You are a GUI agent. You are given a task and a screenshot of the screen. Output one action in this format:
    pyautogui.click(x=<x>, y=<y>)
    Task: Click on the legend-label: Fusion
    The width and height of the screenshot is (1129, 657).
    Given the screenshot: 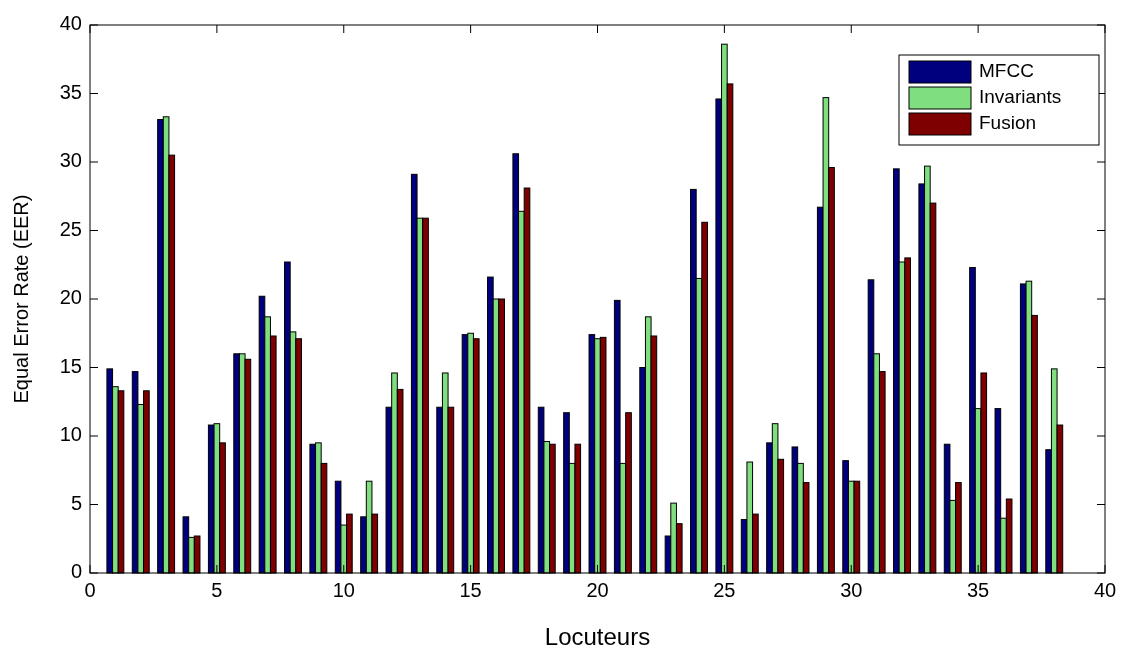 What is the action you would take?
    pyautogui.click(x=1008, y=123)
    